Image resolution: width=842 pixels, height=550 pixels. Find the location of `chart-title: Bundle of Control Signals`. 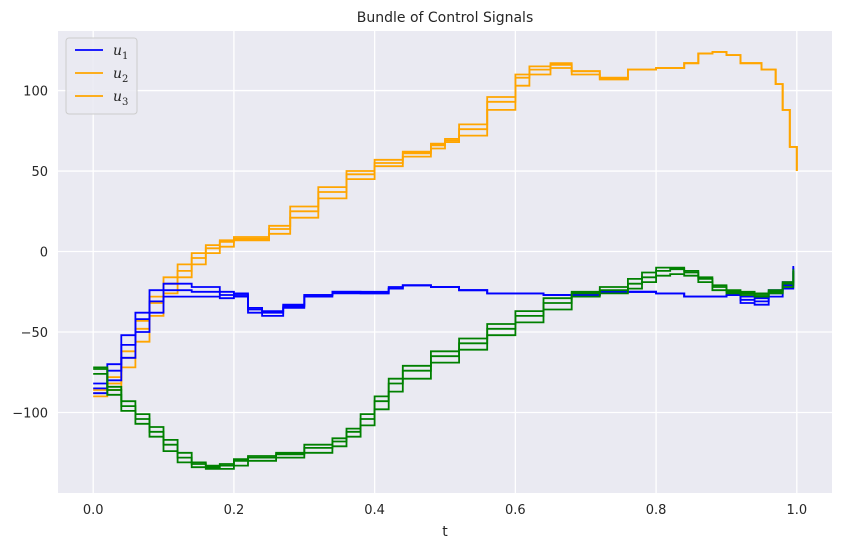

chart-title: Bundle of Control Signals is located at coordinates (445, 18).